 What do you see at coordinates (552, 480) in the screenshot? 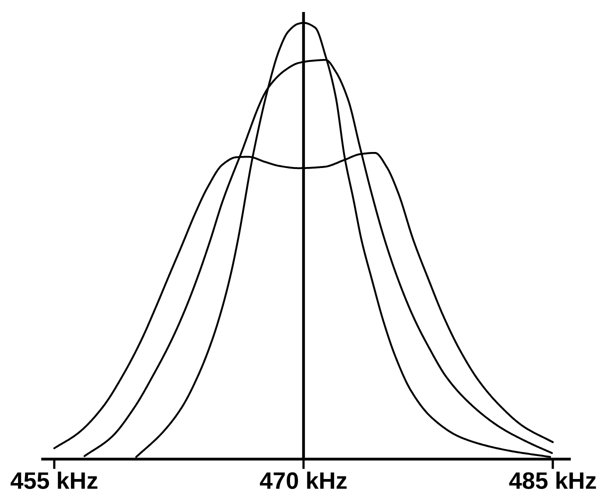
I see `x-tick-label: 485 kHz` at bounding box center [552, 480].